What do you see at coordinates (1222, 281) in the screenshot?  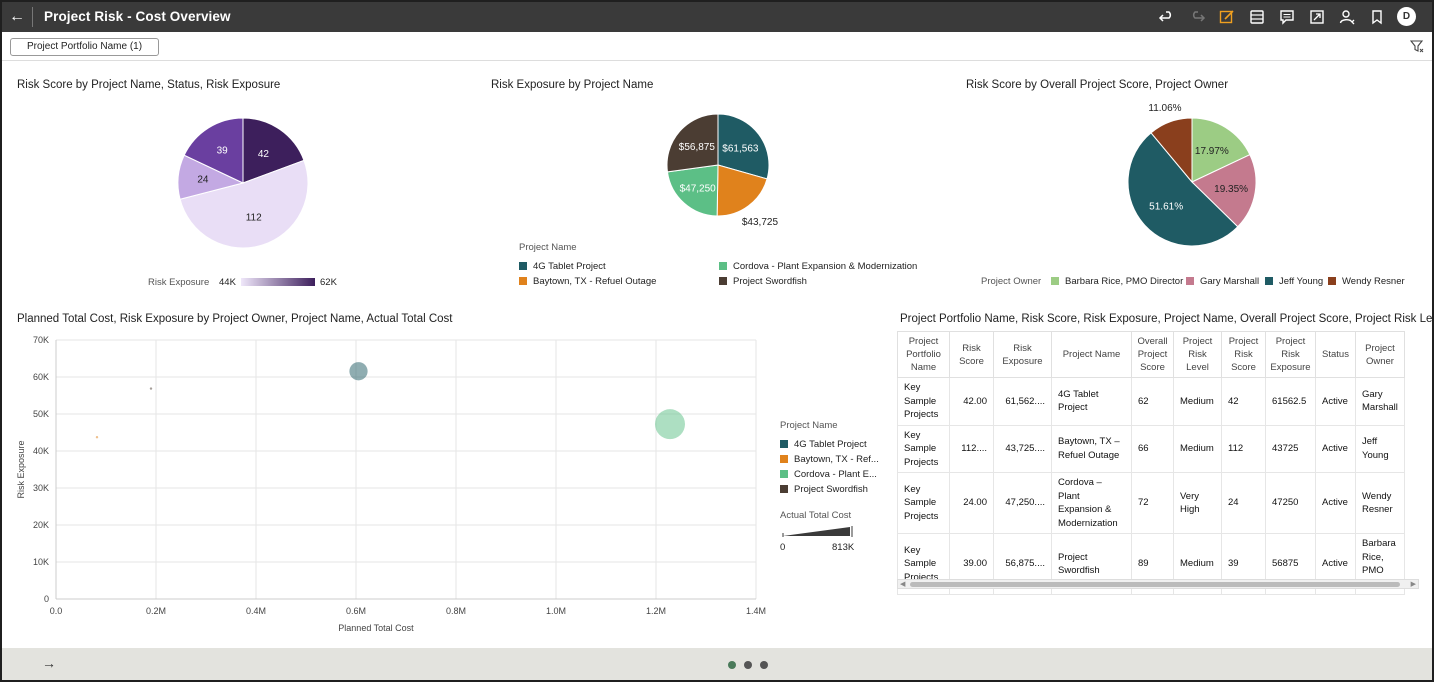 I see `legend-item-gary: Gary Marshall` at bounding box center [1222, 281].